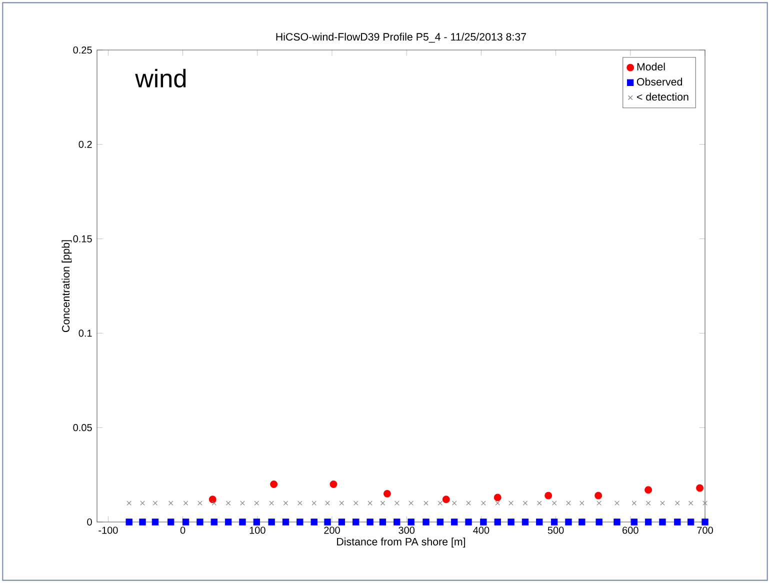  What do you see at coordinates (481, 530) in the screenshot?
I see `x-tick-label: 400` at bounding box center [481, 530].